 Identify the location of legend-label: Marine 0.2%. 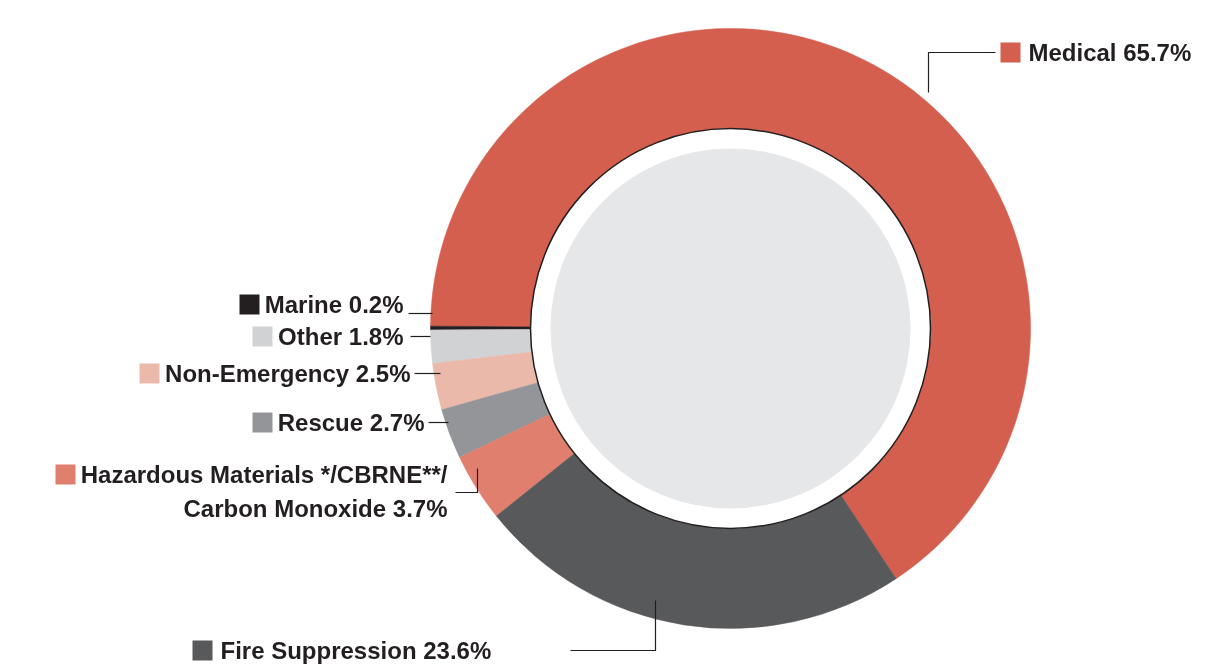
(334, 304).